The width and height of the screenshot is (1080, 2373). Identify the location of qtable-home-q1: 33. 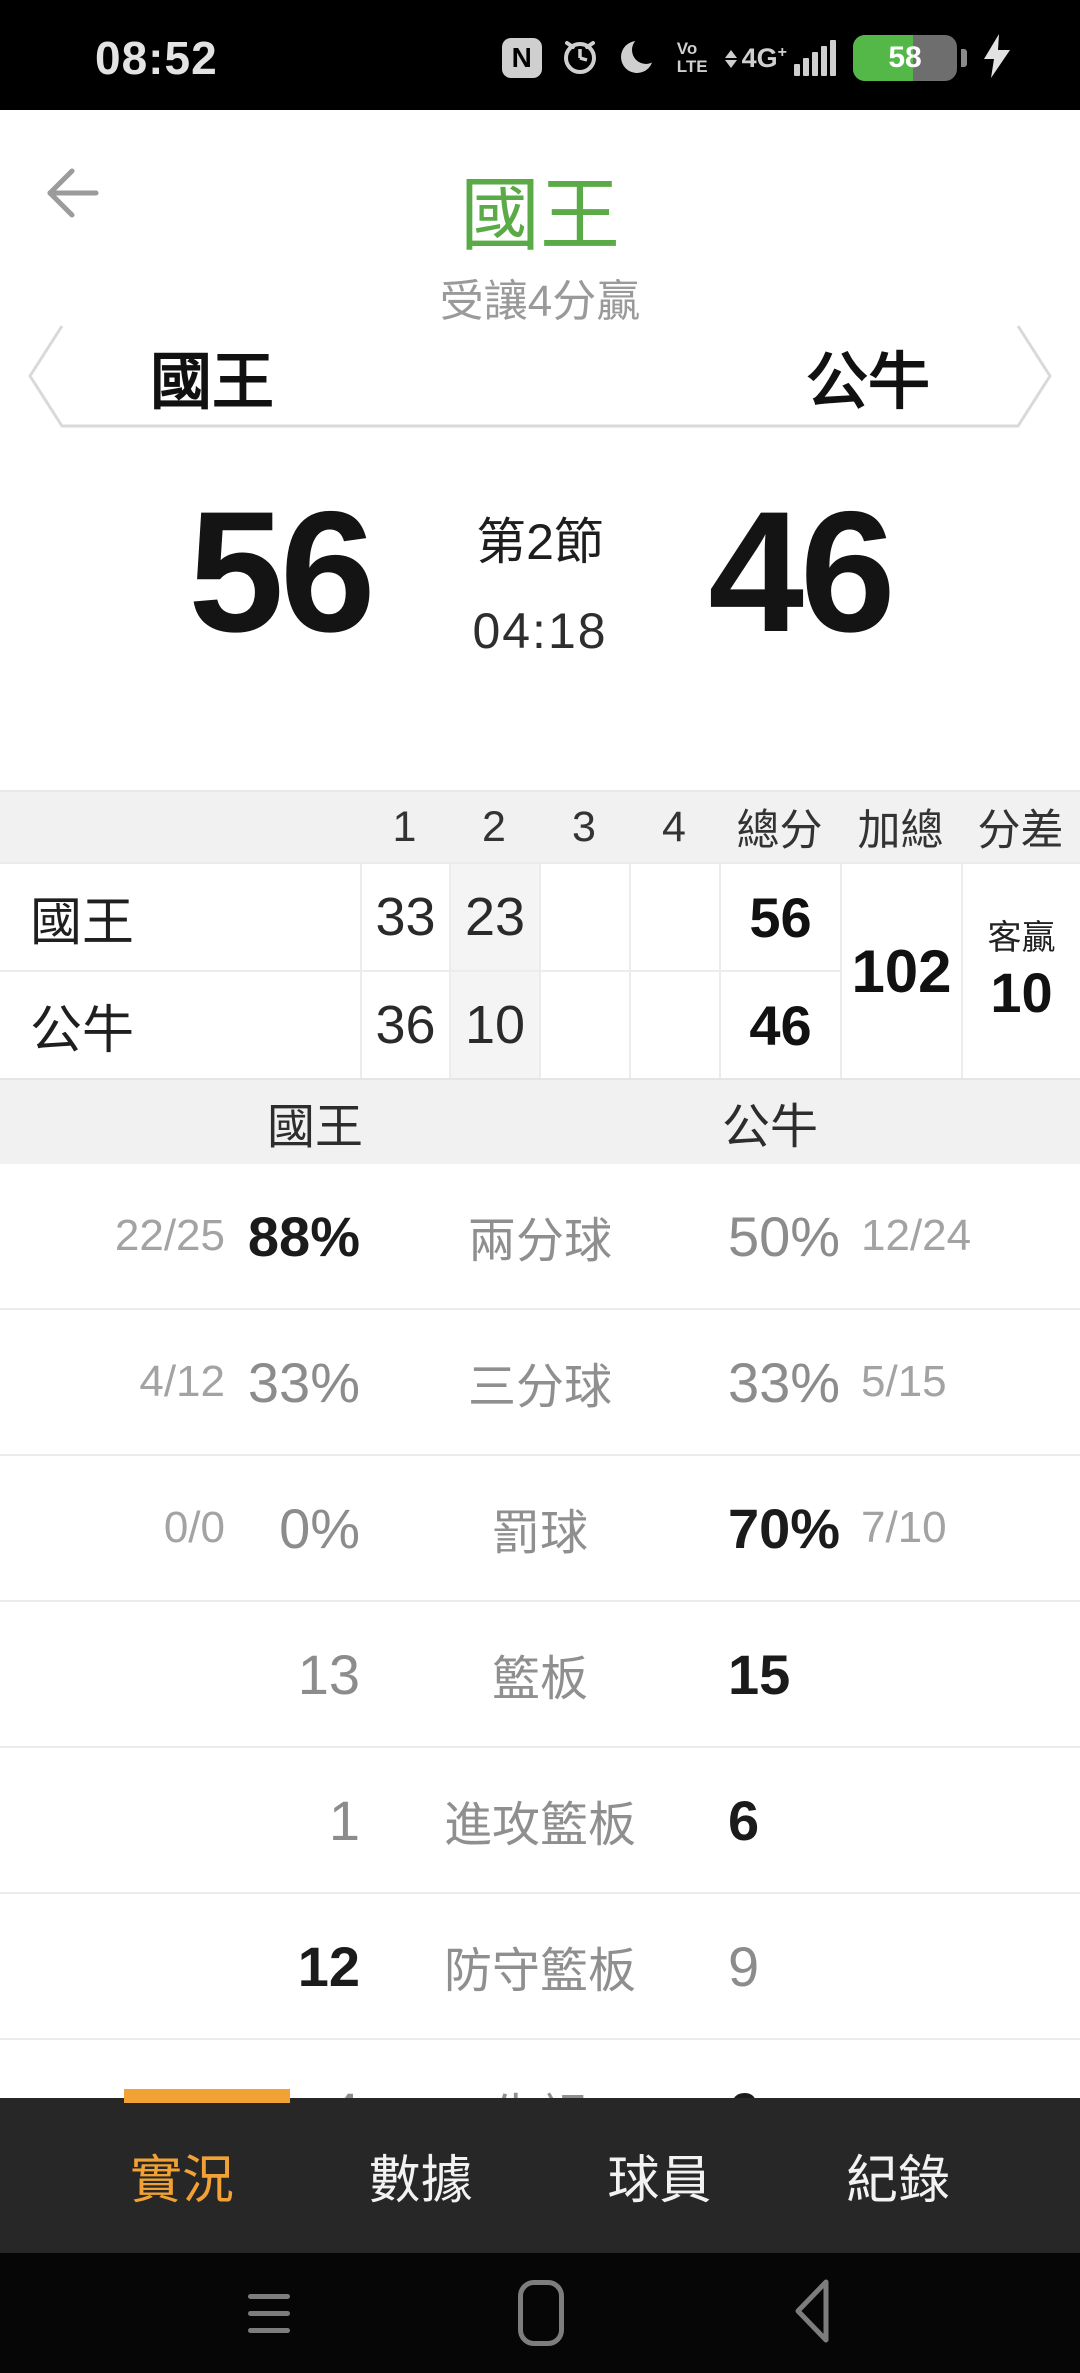
(404, 916).